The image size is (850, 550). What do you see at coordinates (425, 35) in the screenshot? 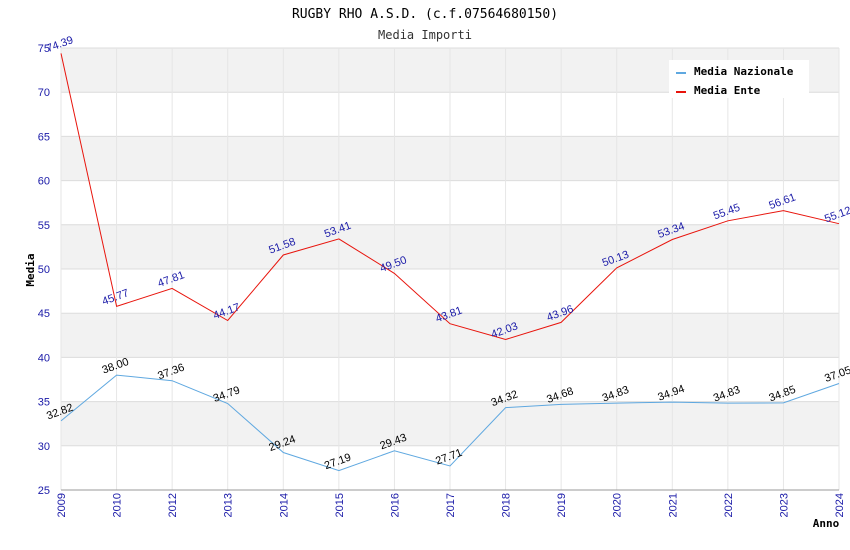
I see `chart-subtitle: Media Importi` at bounding box center [425, 35].